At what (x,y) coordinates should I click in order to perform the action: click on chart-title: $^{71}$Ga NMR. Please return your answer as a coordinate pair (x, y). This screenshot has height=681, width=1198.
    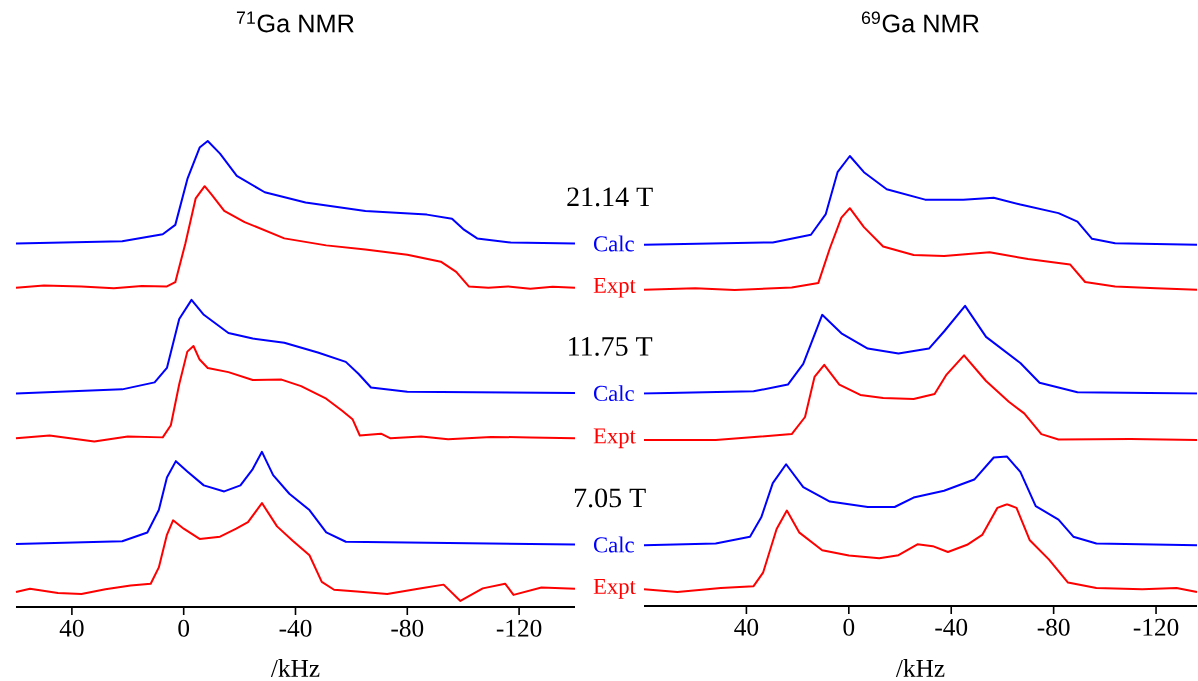
    Looking at the image, I should click on (295, 22).